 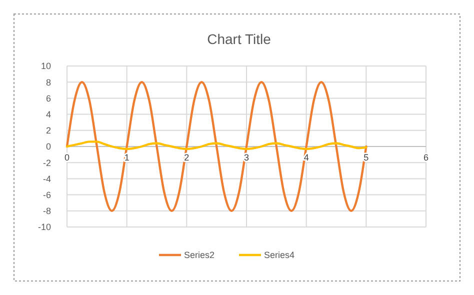 I want to click on y-tick-label: -6, so click(x=46, y=195).